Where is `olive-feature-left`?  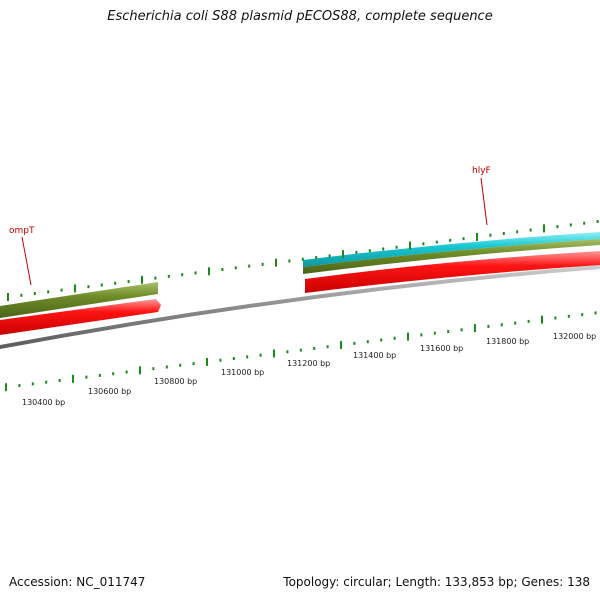
olive-feature-left is located at coordinates (79, 300).